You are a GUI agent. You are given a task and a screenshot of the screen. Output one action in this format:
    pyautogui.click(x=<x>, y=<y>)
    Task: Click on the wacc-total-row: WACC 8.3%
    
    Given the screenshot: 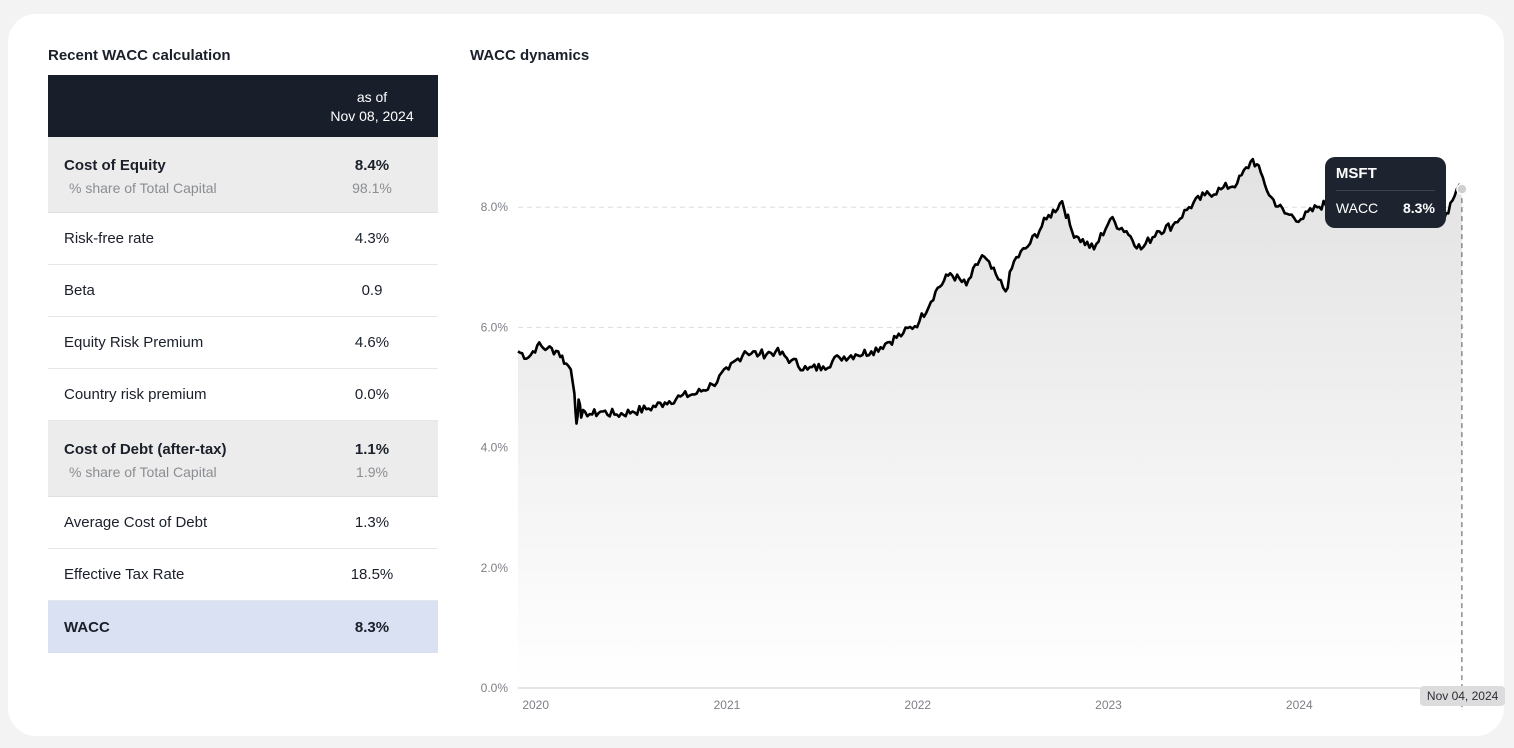 What is the action you would take?
    pyautogui.click(x=243, y=627)
    